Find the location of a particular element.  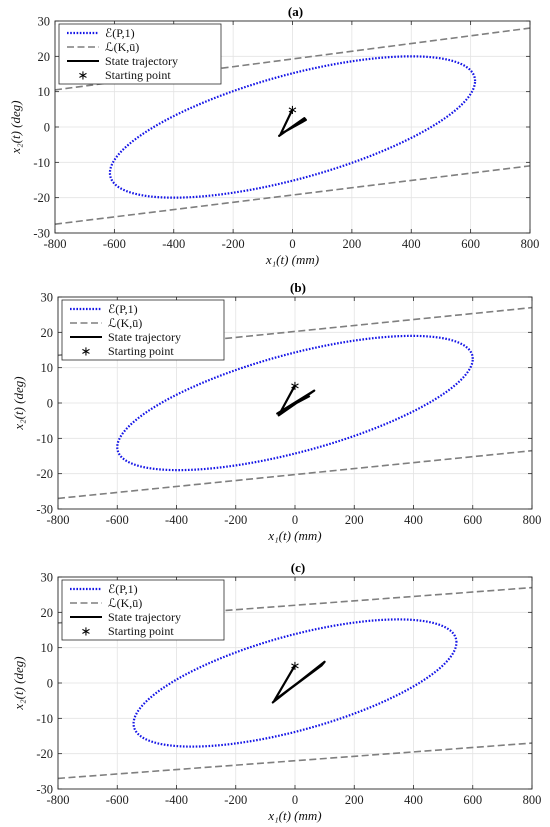

chart-title: (c) is located at coordinates (298, 567).